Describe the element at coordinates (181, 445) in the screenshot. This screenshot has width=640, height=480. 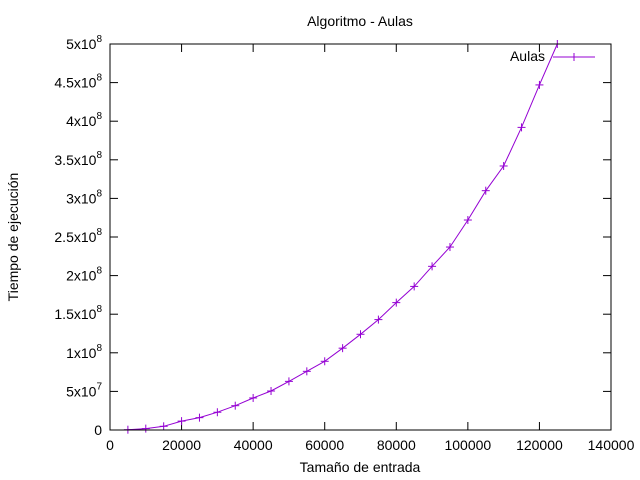
I see `x-tick-label: 20000` at that location.